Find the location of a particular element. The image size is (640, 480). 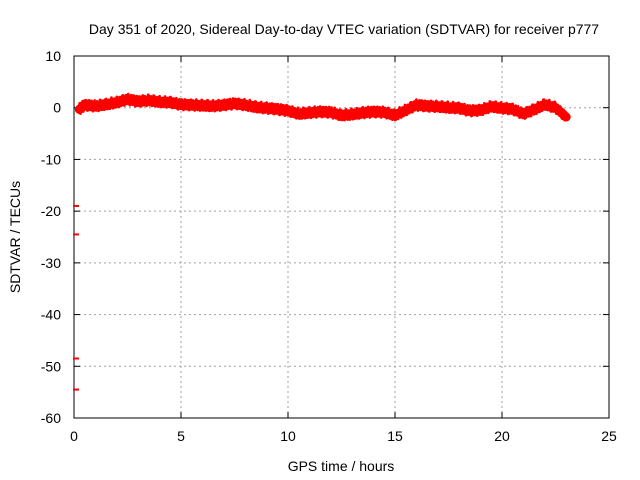

y-tick-label: 0 is located at coordinates (57, 108).